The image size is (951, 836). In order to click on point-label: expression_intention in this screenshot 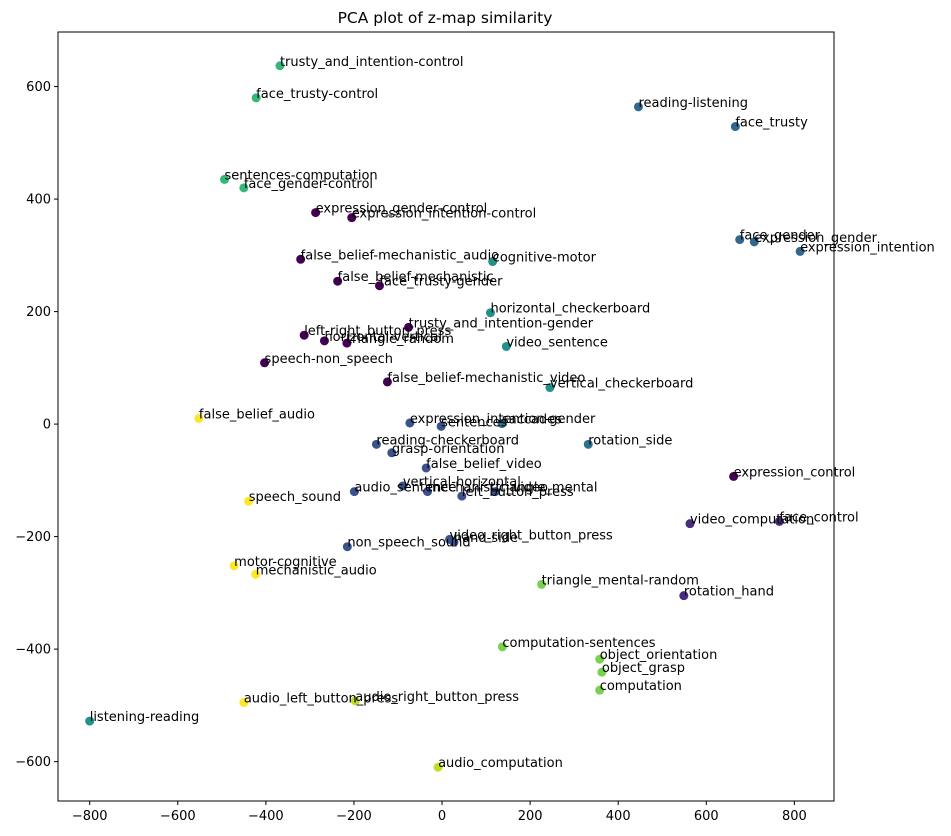, I will do `click(867, 247)`.